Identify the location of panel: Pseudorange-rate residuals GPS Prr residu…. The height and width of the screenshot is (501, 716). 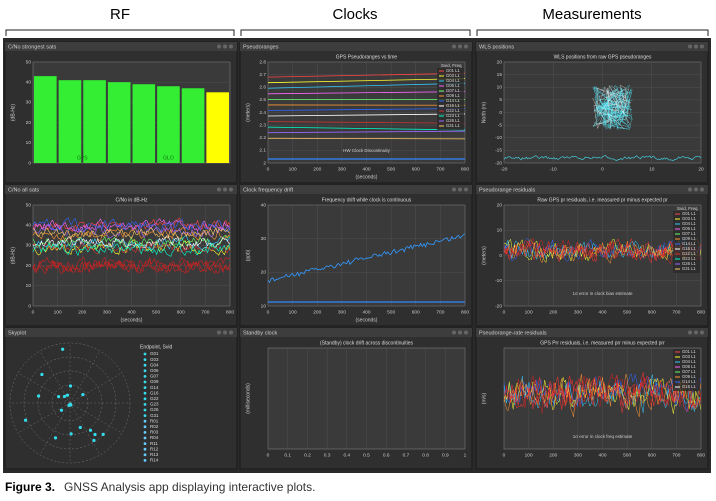
(592, 398).